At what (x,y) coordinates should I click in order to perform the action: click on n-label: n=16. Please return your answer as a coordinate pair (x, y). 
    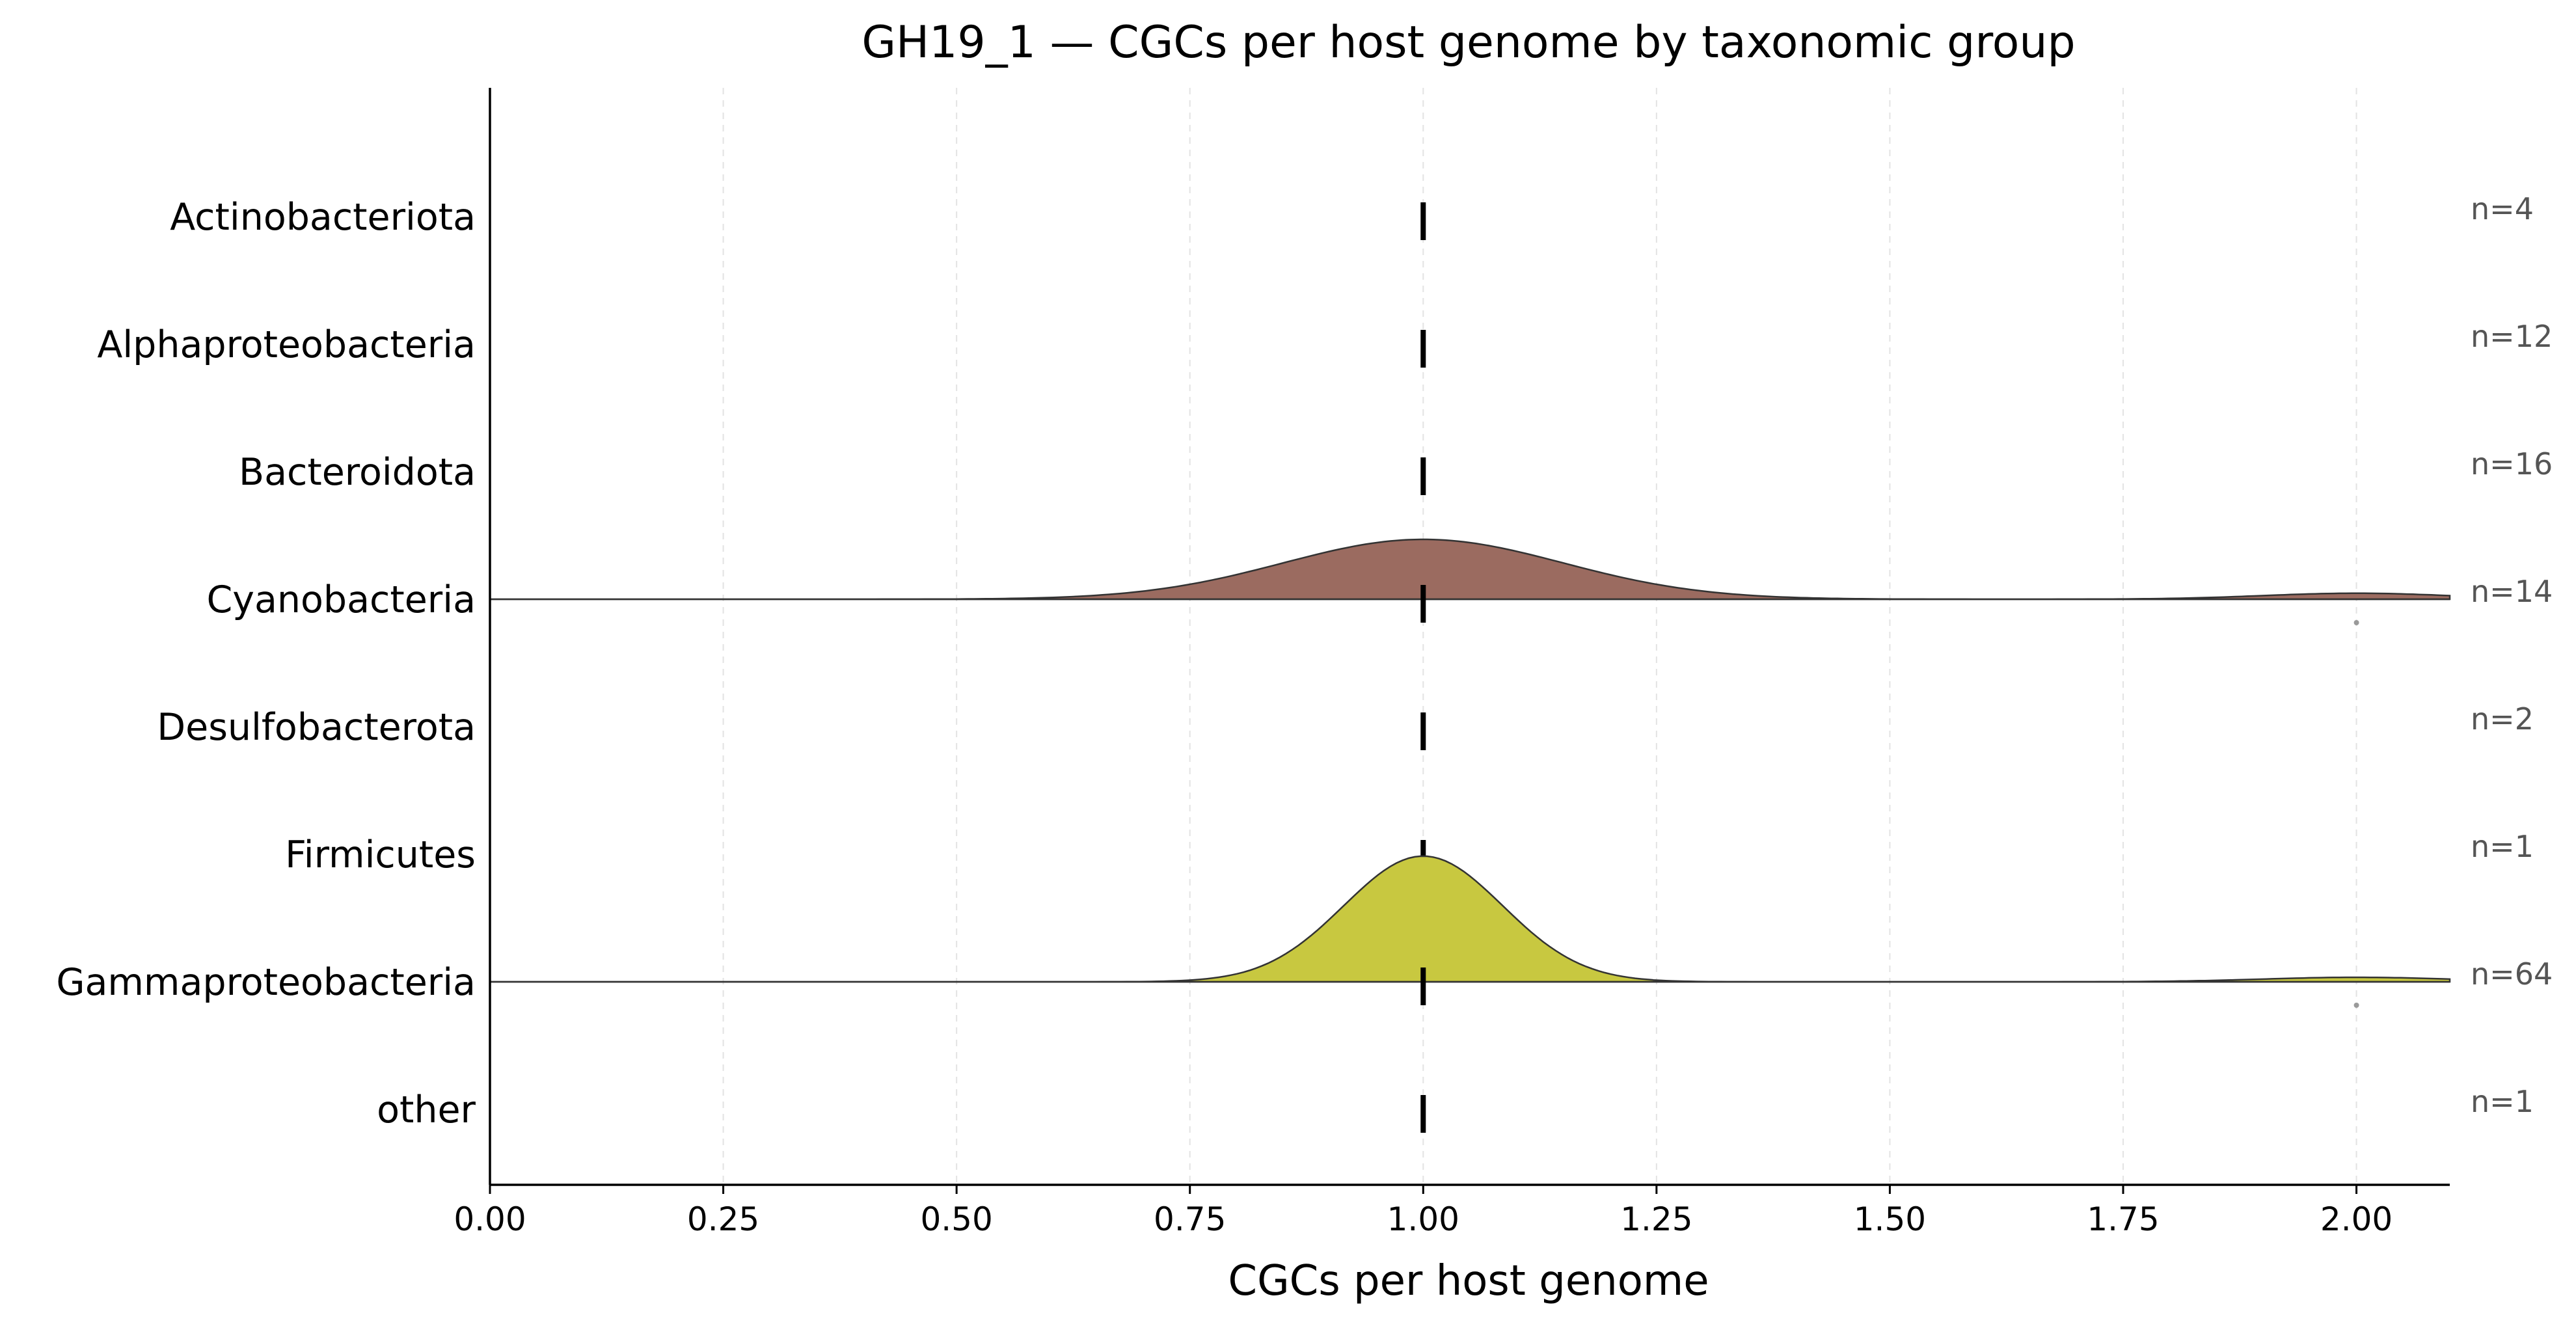
    Looking at the image, I should click on (2512, 463).